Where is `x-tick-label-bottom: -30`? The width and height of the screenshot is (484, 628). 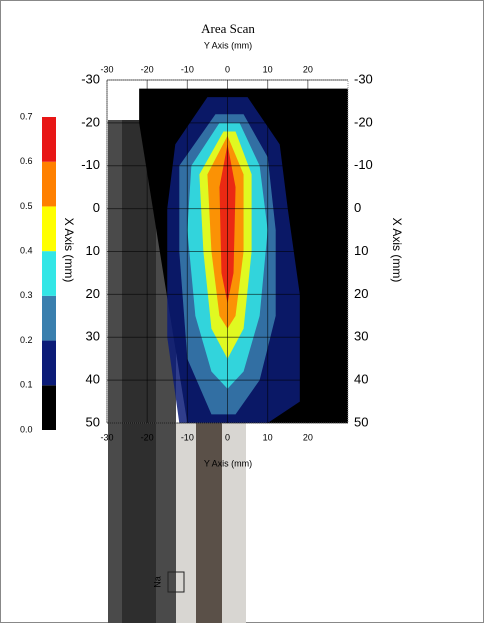 x-tick-label-bottom: -30 is located at coordinates (106, 437).